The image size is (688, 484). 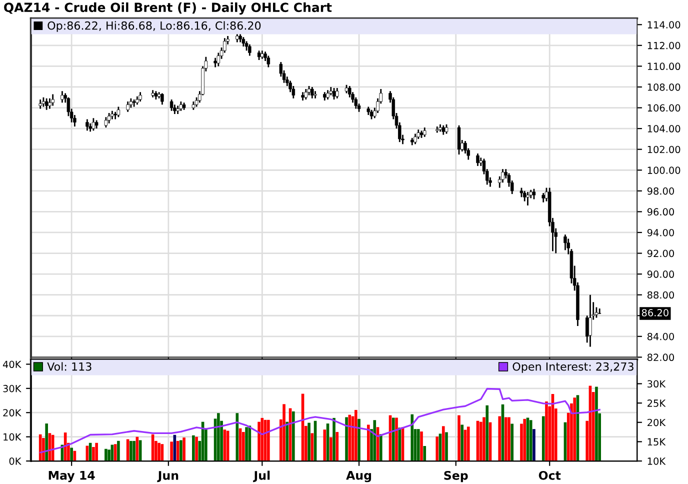 I want to click on y-tick-label: 30K, so click(x=12, y=388).